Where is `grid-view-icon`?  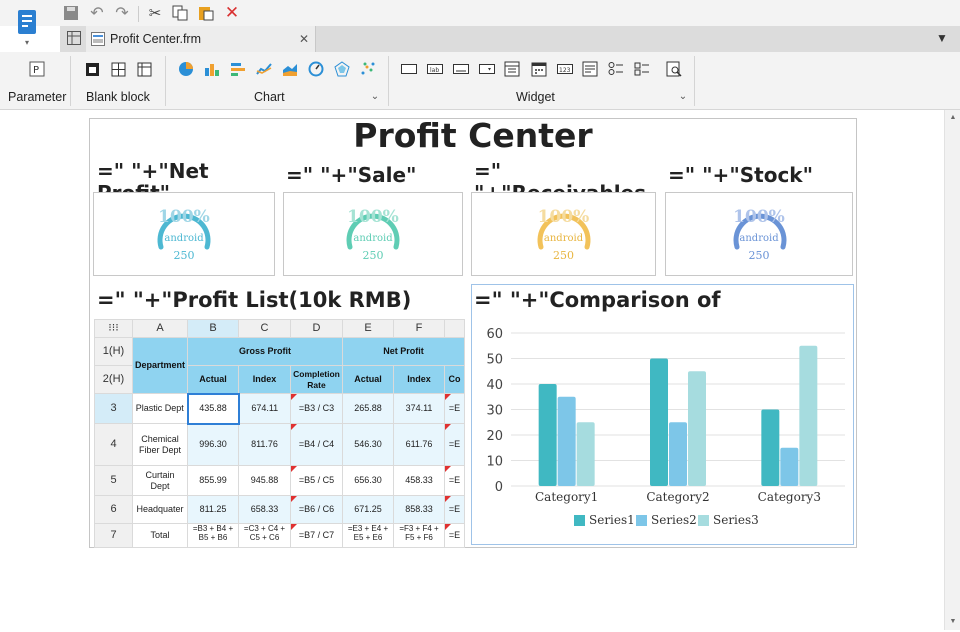 grid-view-icon is located at coordinates (74, 38).